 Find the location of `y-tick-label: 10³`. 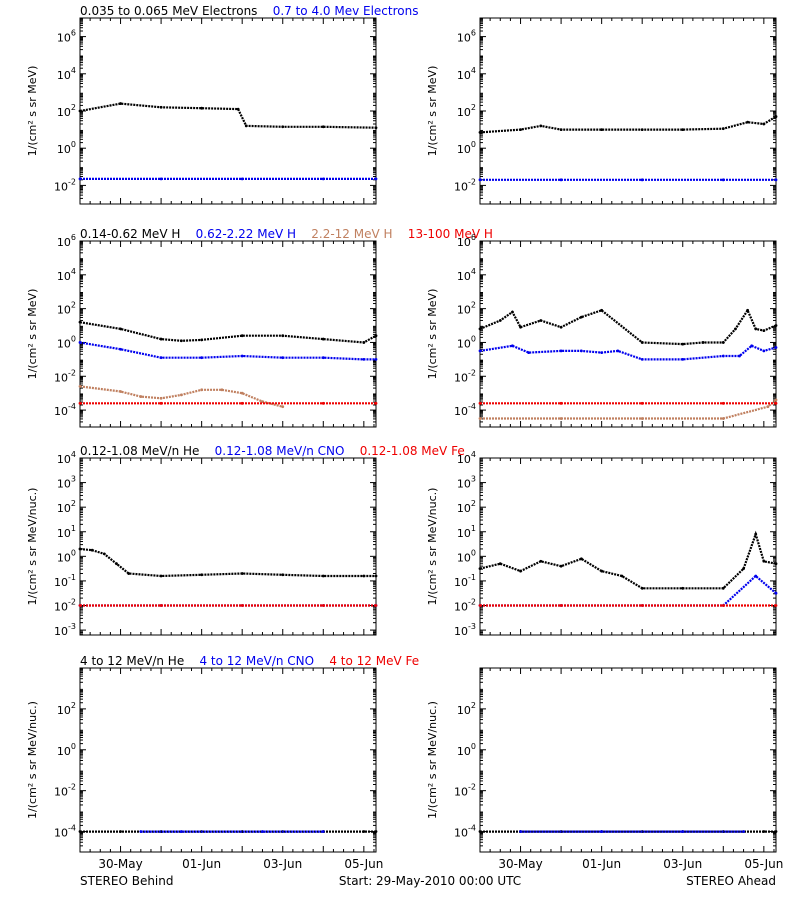

y-tick-label: 10³ is located at coordinates (66, 483).